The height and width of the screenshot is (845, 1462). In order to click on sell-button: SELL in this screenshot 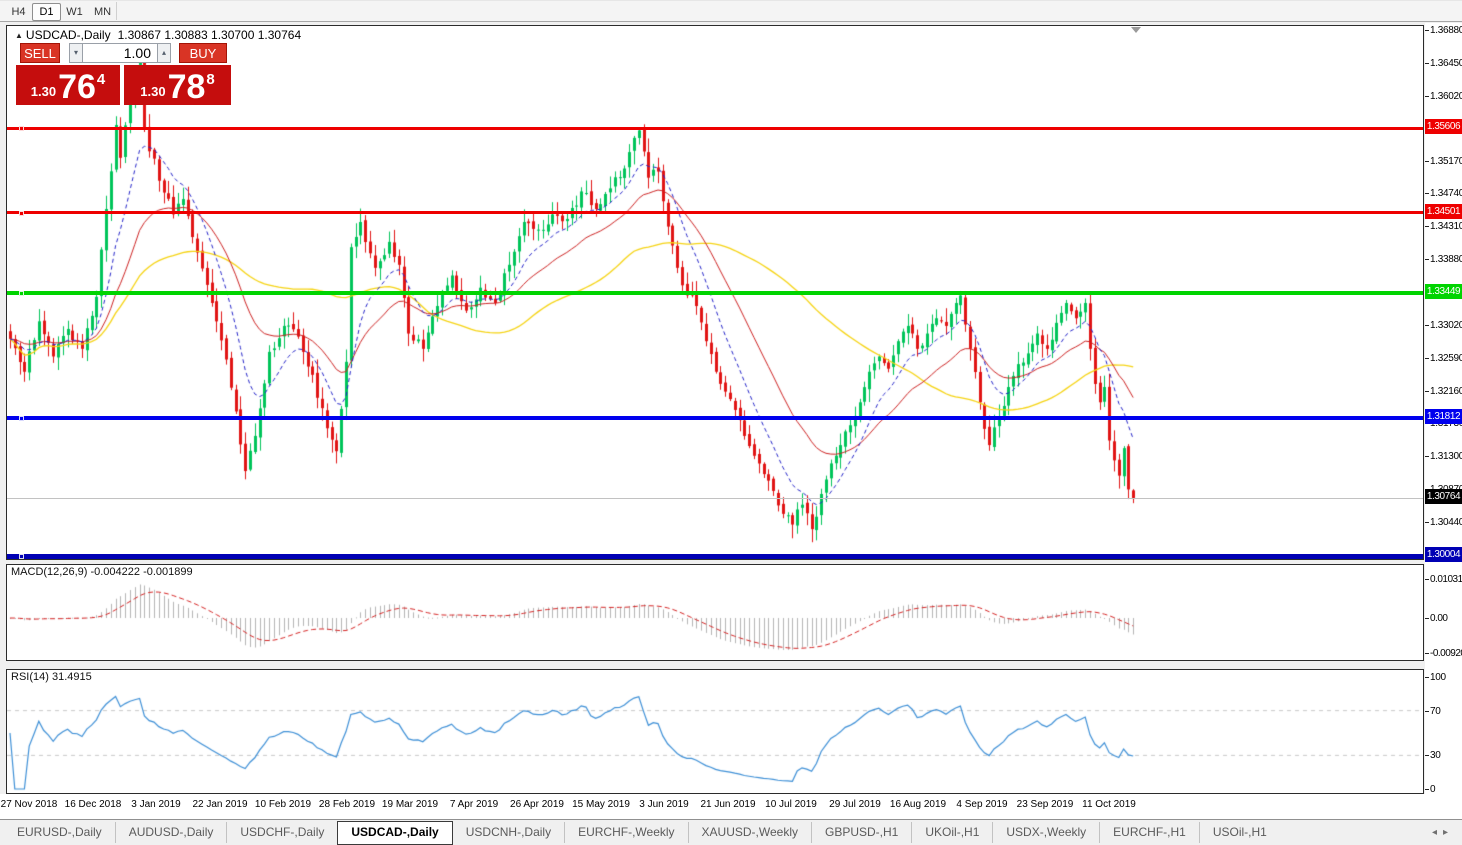, I will do `click(40, 53)`.